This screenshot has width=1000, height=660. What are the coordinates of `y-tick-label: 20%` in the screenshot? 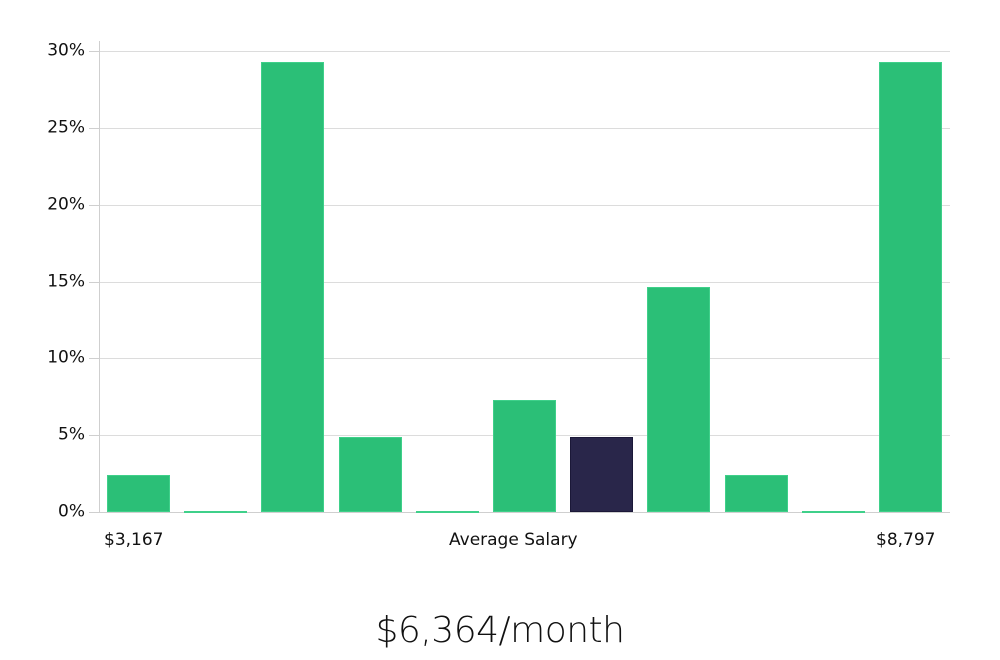 It's located at (66, 204).